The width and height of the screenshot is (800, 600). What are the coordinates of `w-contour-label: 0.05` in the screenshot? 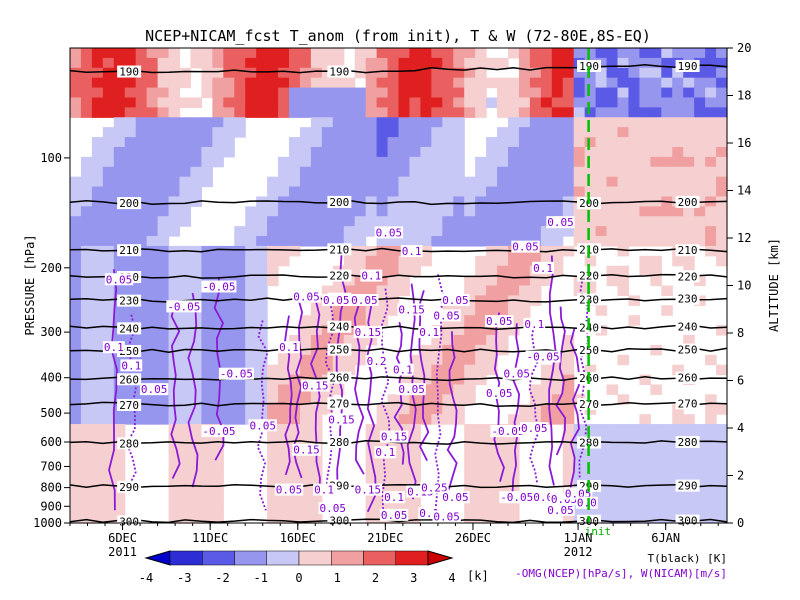 It's located at (525, 247).